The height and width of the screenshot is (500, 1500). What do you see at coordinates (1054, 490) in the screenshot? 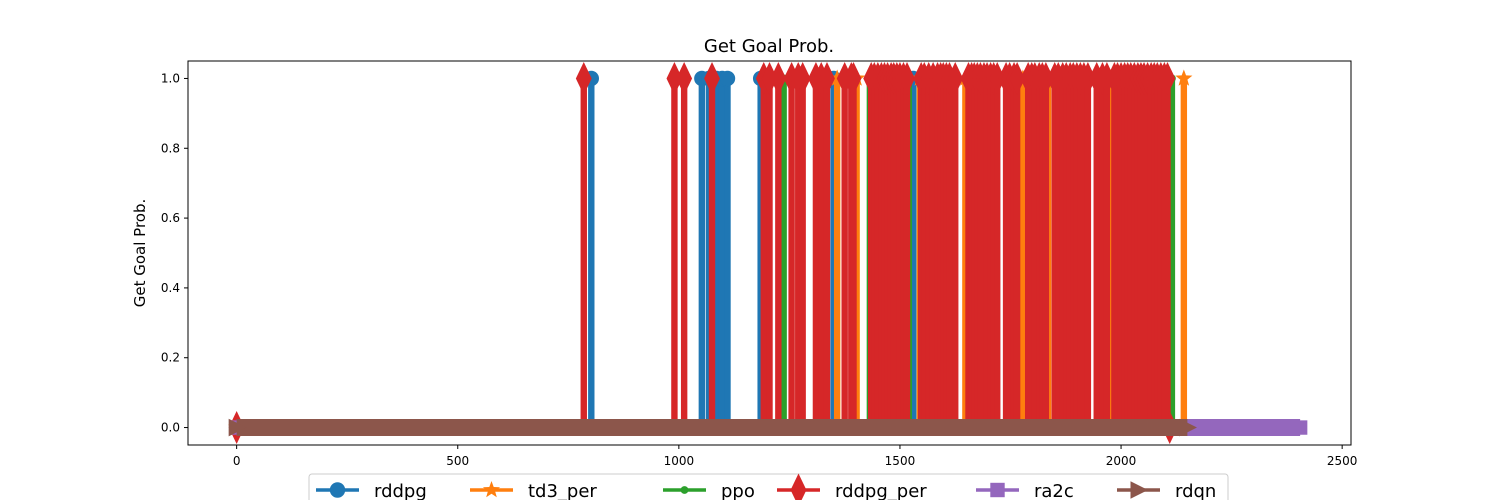
I see `legend-label: ra2c` at bounding box center [1054, 490].